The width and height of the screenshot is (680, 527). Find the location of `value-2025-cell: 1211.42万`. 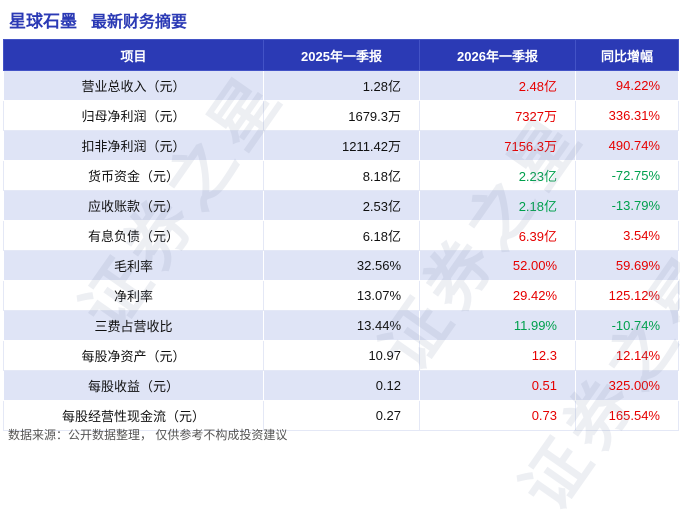

value-2025-cell: 1211.42万 is located at coordinates (341, 145).